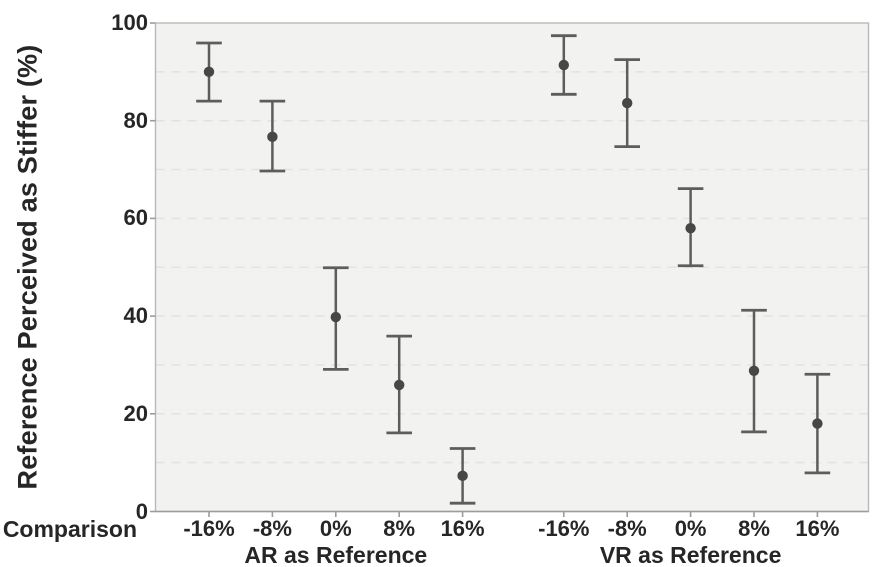 Image resolution: width=891 pixels, height=567 pixels. I want to click on y-tick-label: 40, so click(135, 316).